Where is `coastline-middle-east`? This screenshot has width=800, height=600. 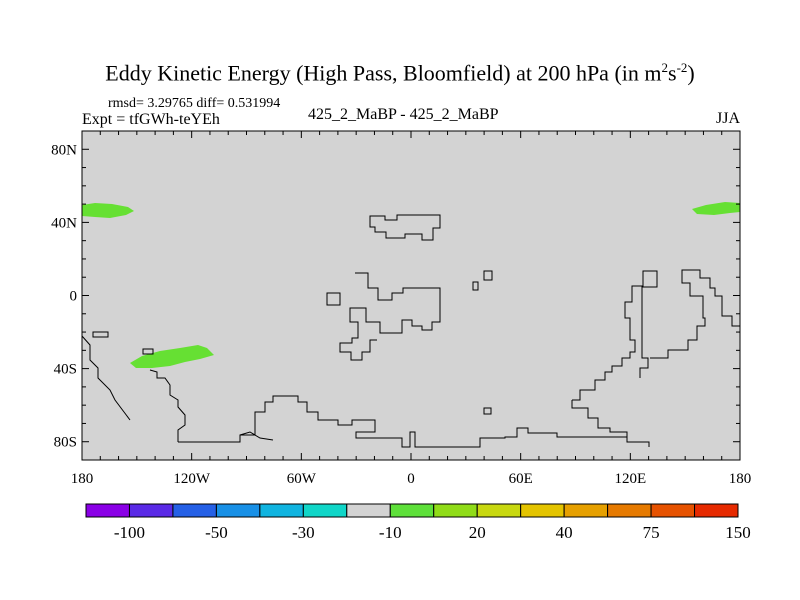 coastline-middle-east is located at coordinates (488, 275).